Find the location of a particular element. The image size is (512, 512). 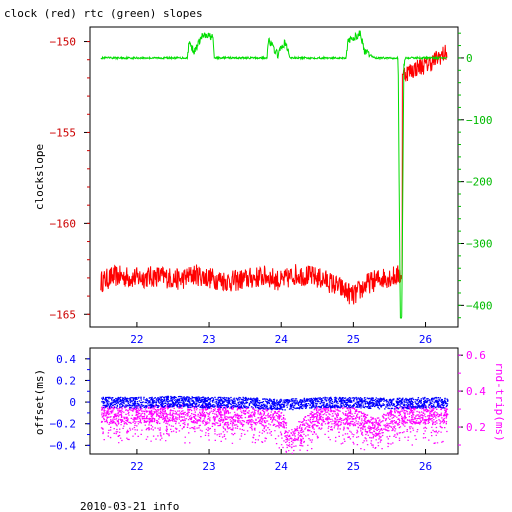

y-tick-label-left: −165 is located at coordinates (63, 314).